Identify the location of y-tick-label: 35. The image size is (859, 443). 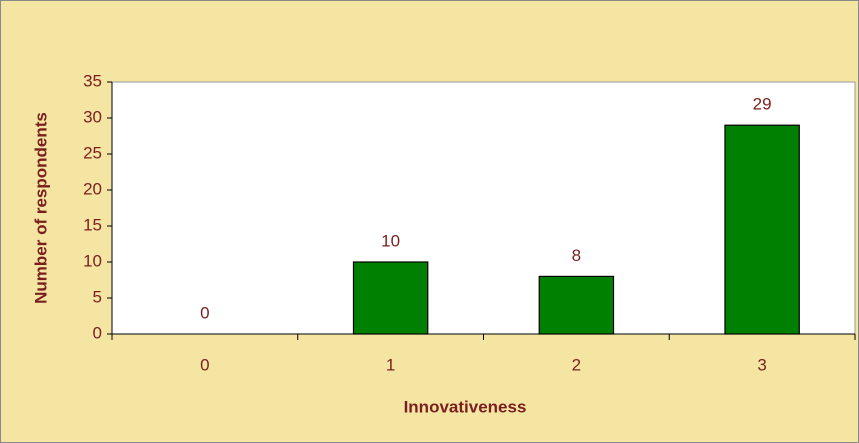
(92, 80).